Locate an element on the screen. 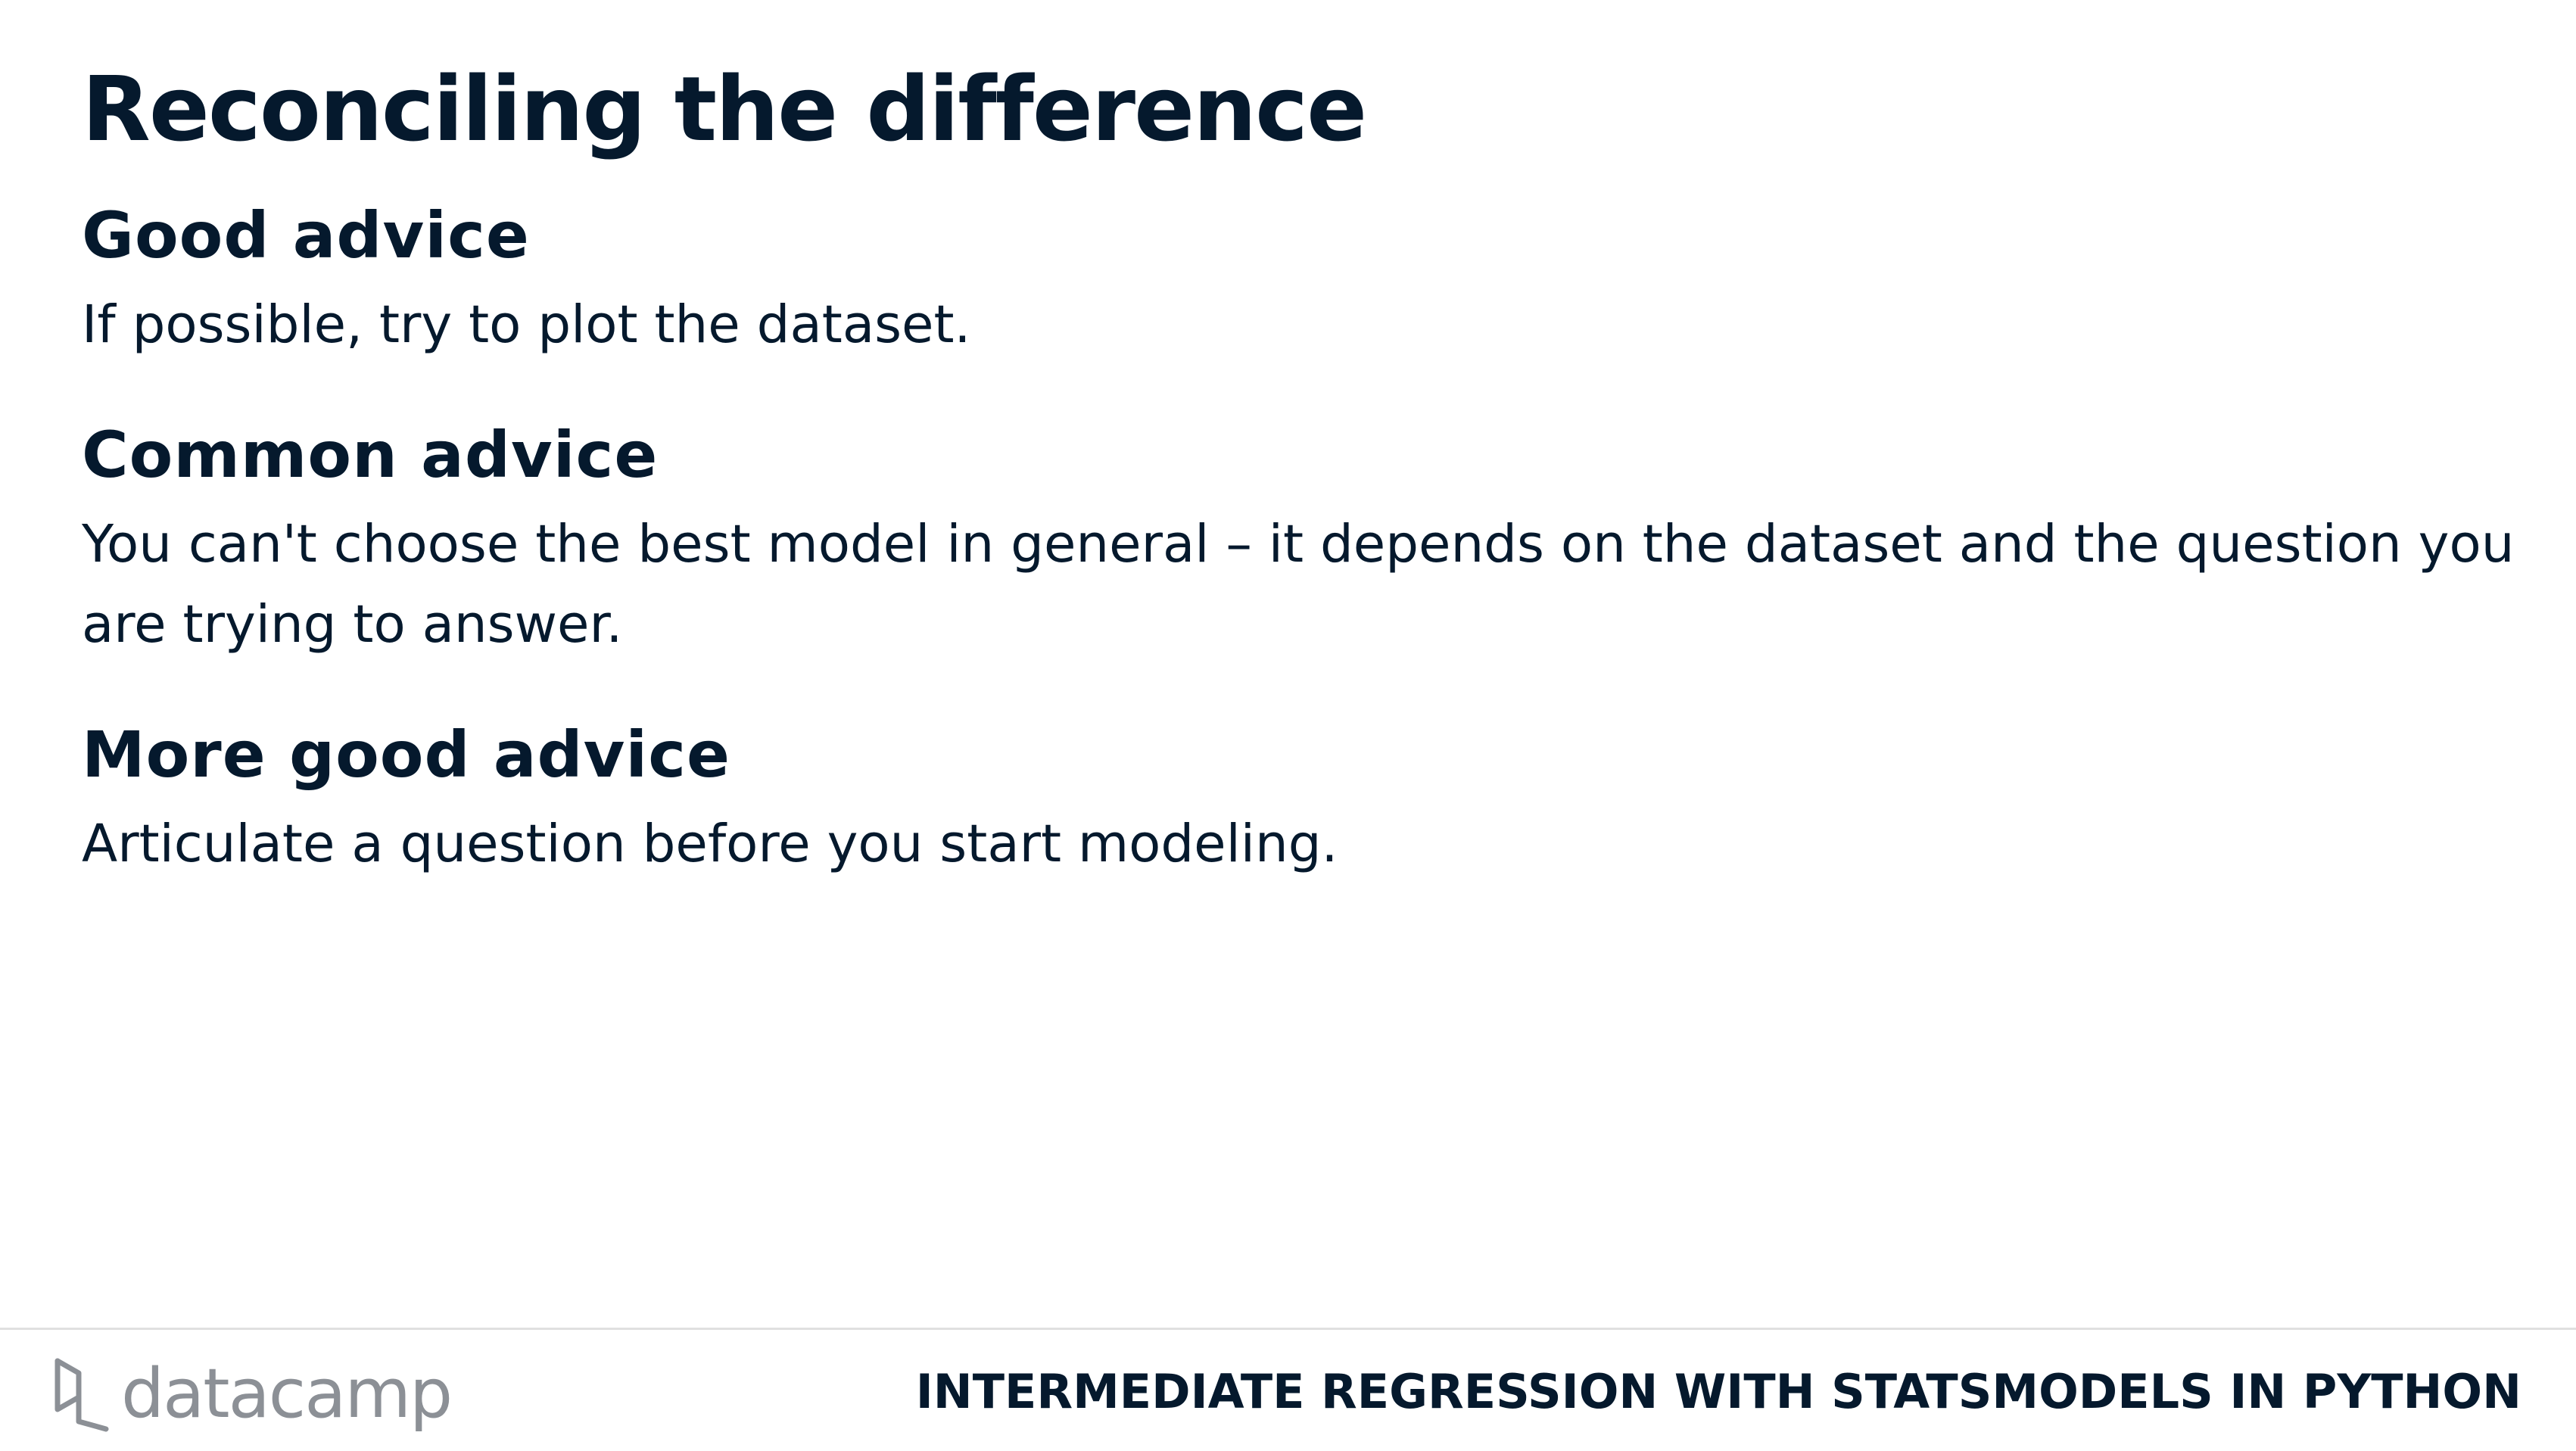  logo-text: datacamp is located at coordinates (287, 1394).